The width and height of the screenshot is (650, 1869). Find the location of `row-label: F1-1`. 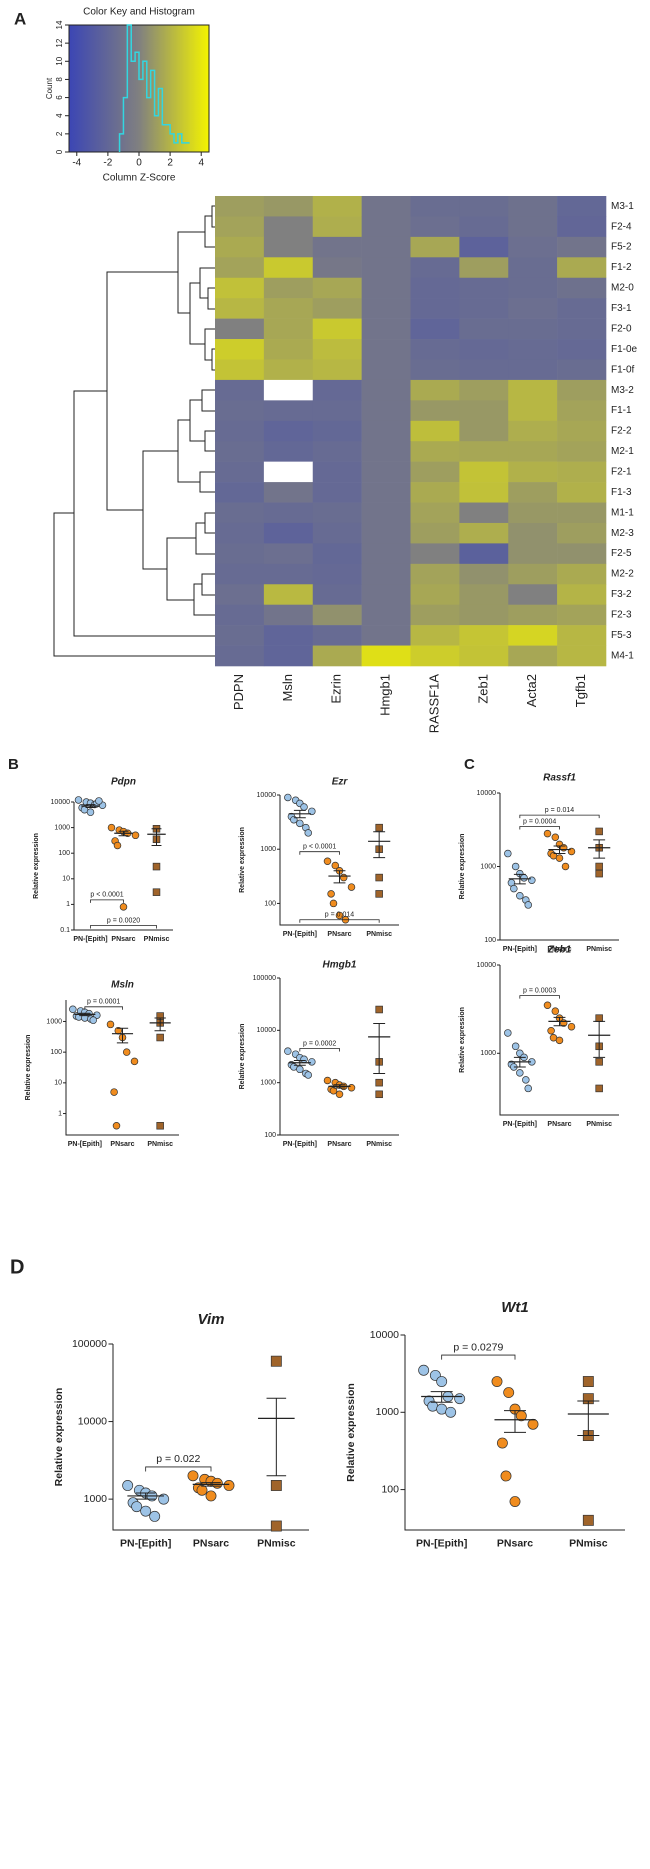

row-label: F1-1 is located at coordinates (621, 410).